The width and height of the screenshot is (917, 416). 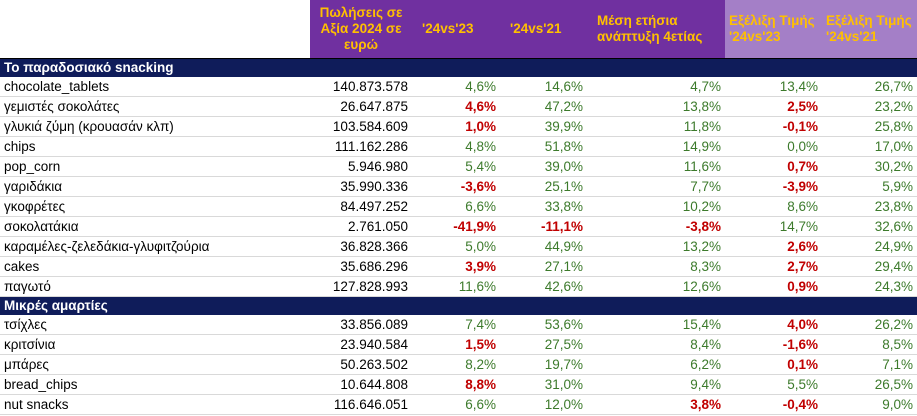 I want to click on sales-value: 26.647.875, so click(x=361, y=106).